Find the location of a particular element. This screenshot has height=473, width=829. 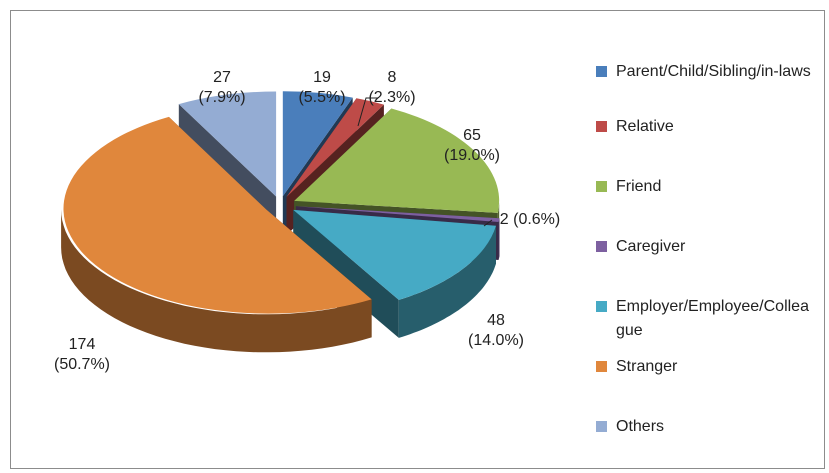

legend-label: Relative is located at coordinates (645, 126).